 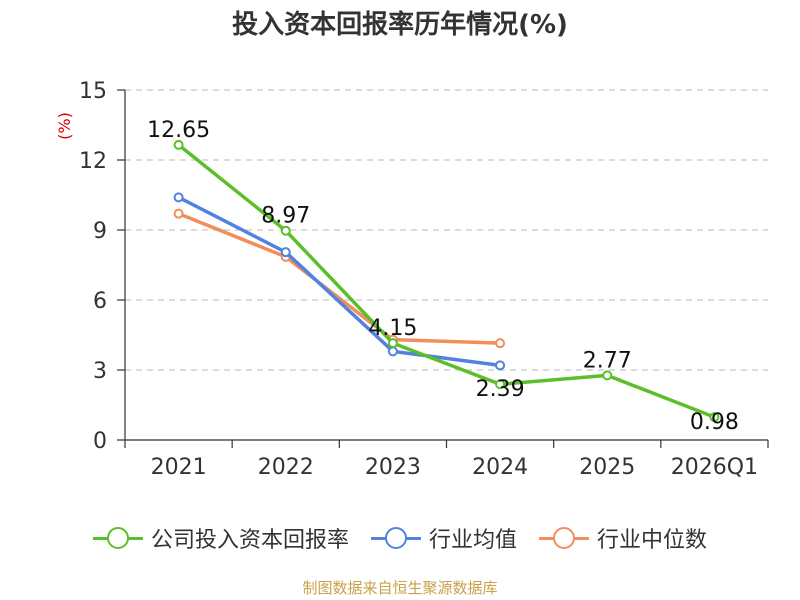 I want to click on legend-item-company: 公司投入资本回报率, so click(x=220, y=538).